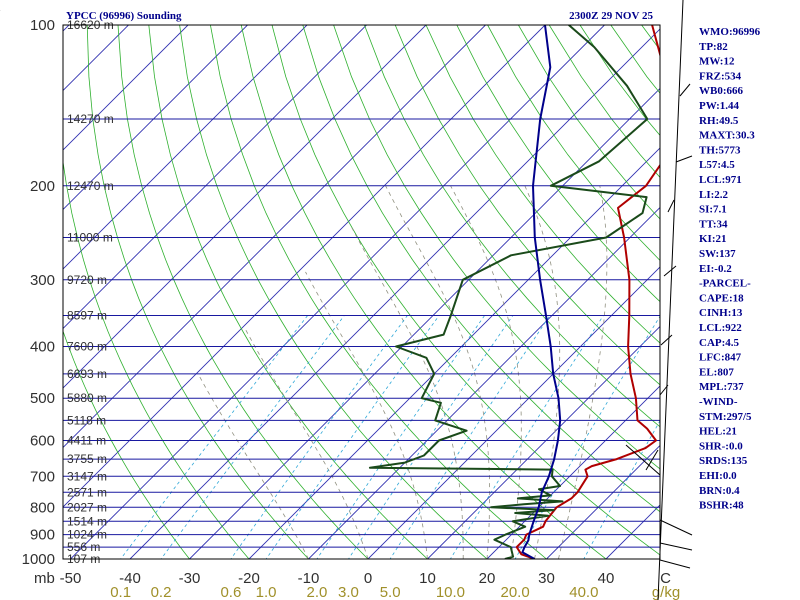 Image resolution: width=800 pixels, height=600 pixels. What do you see at coordinates (546, 578) in the screenshot?
I see `temperature-tick-label: 30` at bounding box center [546, 578].